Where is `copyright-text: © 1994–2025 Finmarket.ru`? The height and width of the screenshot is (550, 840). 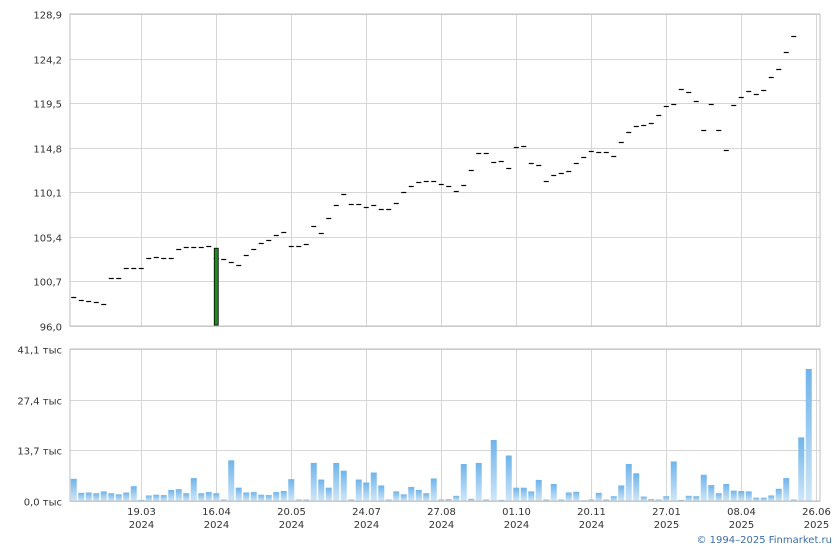
copyright-text: © 1994–2025 Finmarket.ru is located at coordinates (764, 540).